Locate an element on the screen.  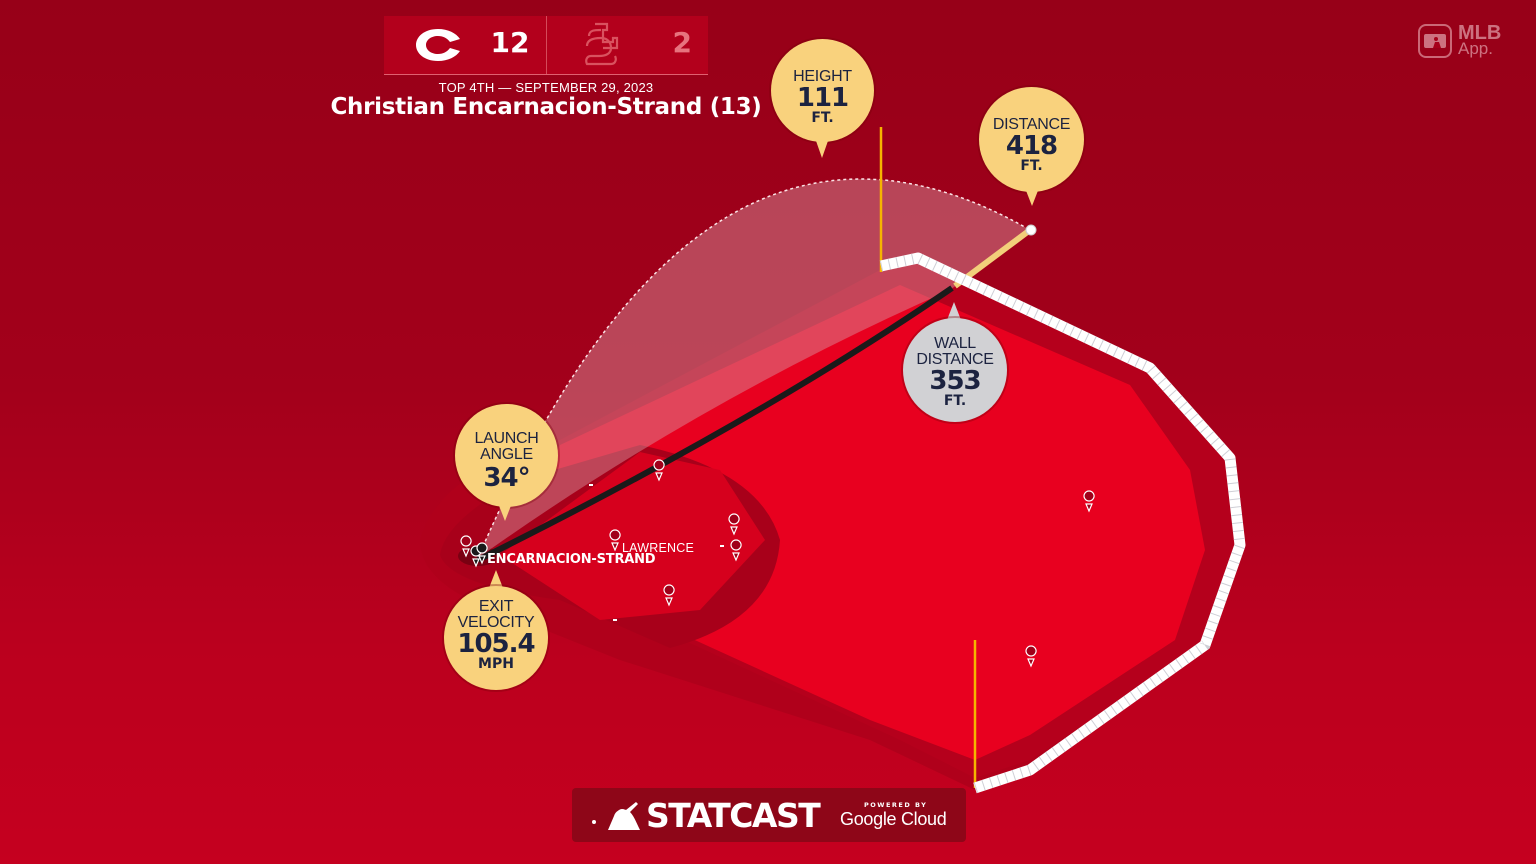
launch-angle-label-2: ANGLE is located at coordinates (506, 454).